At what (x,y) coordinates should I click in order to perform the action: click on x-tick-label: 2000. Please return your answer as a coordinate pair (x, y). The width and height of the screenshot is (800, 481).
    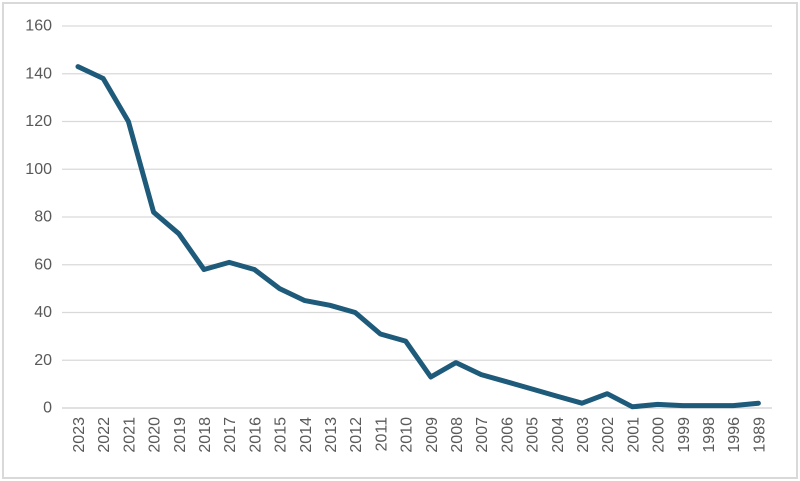
    Looking at the image, I should click on (659, 435).